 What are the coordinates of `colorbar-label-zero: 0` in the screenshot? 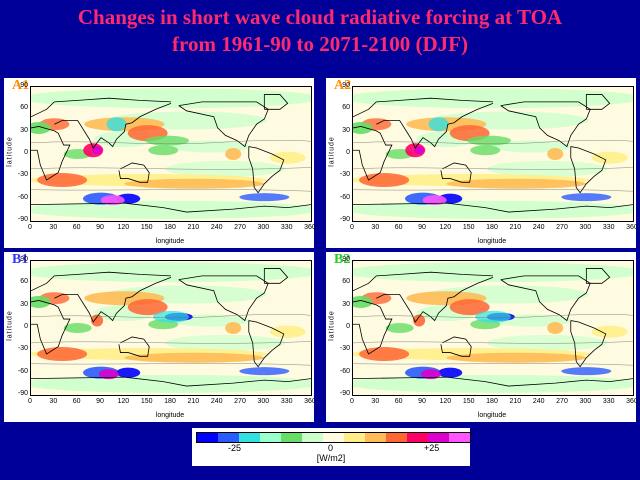 It's located at (331, 448).